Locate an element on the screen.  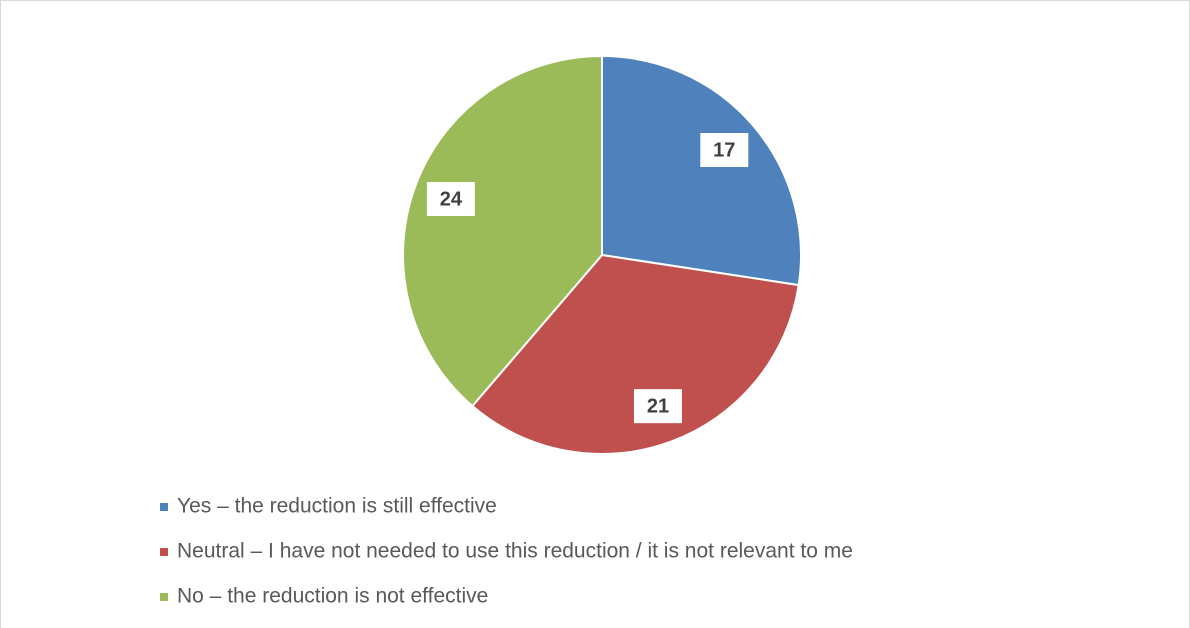
legend-label: Yes – the reduction is still effective is located at coordinates (337, 506).